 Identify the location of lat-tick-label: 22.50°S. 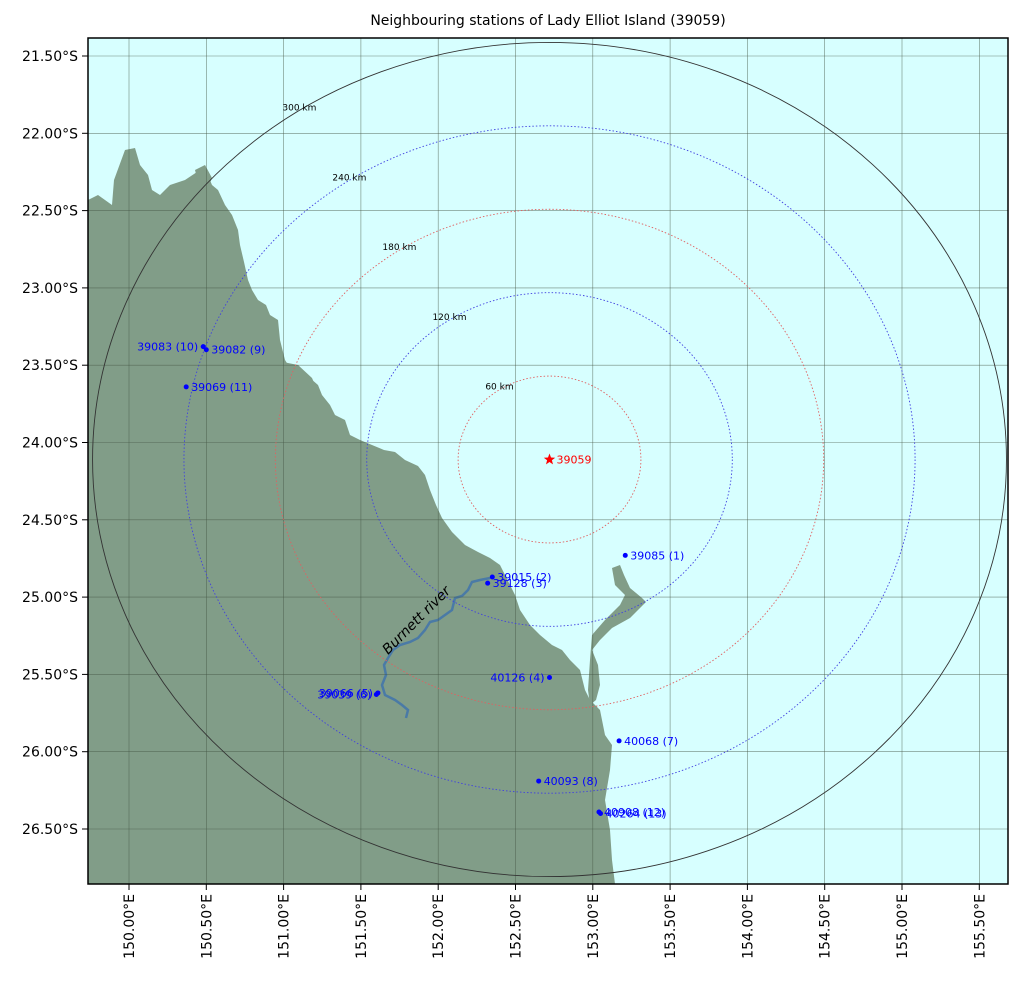
(50, 212).